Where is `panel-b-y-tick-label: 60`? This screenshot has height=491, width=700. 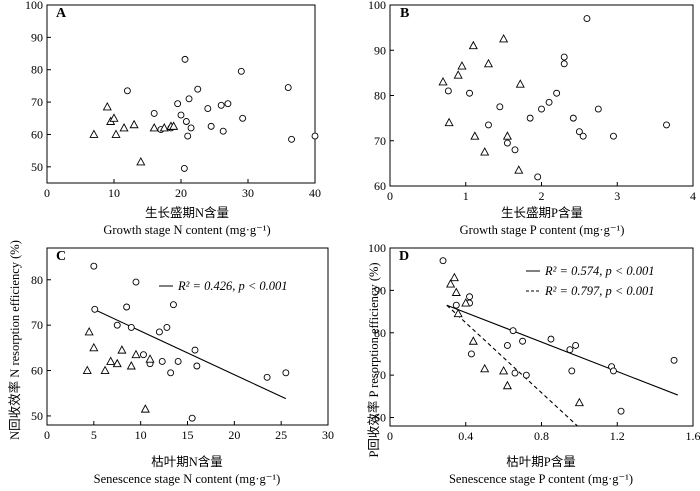
panel-b-y-tick-label: 60 is located at coordinates (380, 186).